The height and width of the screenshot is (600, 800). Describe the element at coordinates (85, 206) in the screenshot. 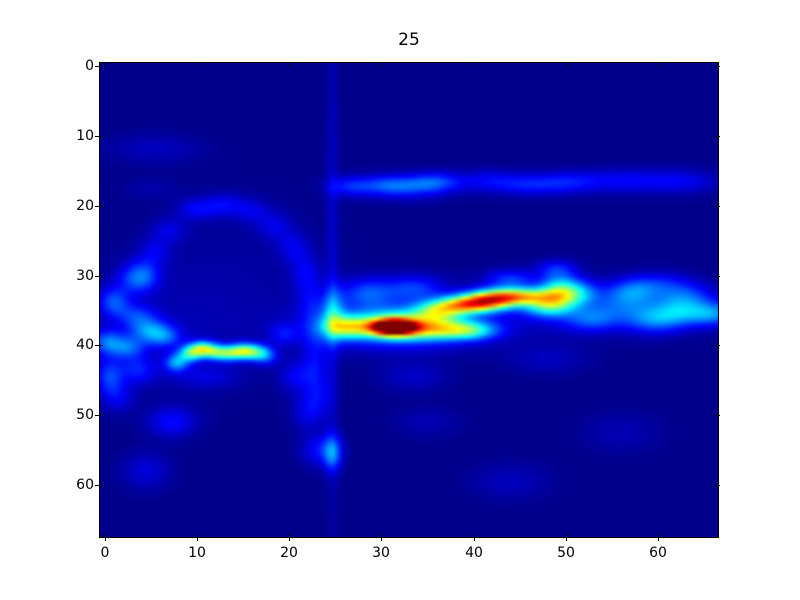

I see `y-tick-label: 20` at that location.